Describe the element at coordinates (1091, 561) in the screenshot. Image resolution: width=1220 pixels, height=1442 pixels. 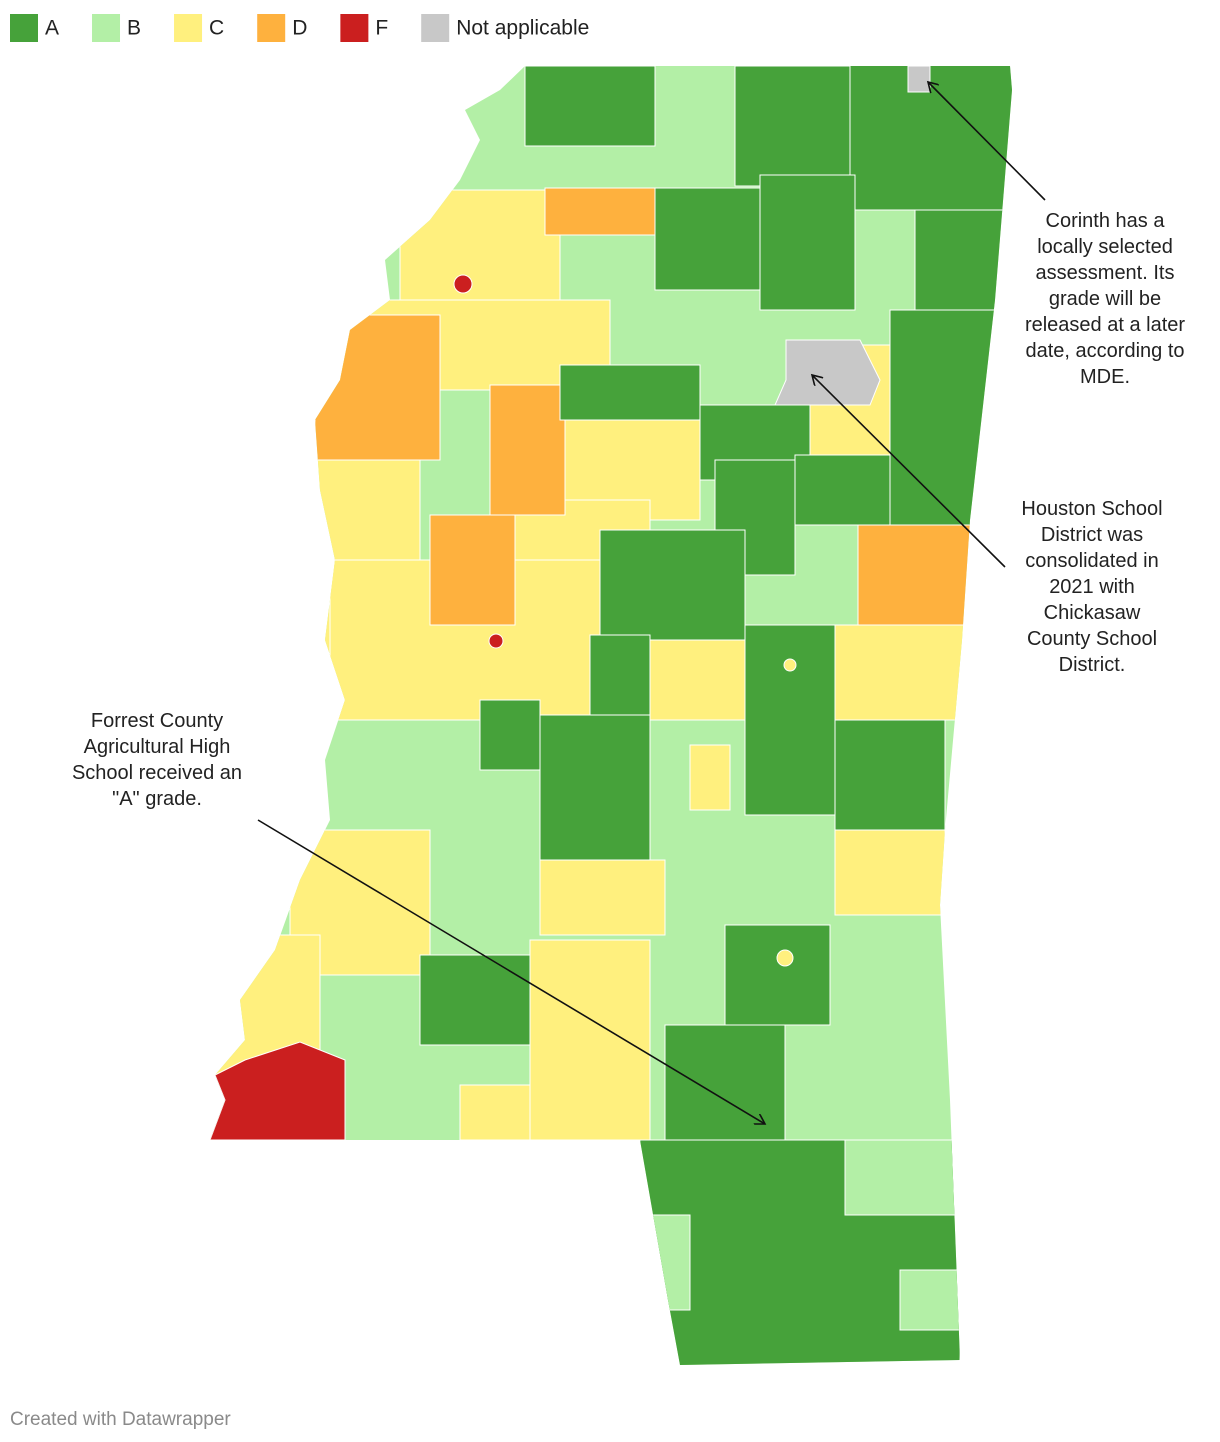
I see `annotation-line: consolidated in` at that location.